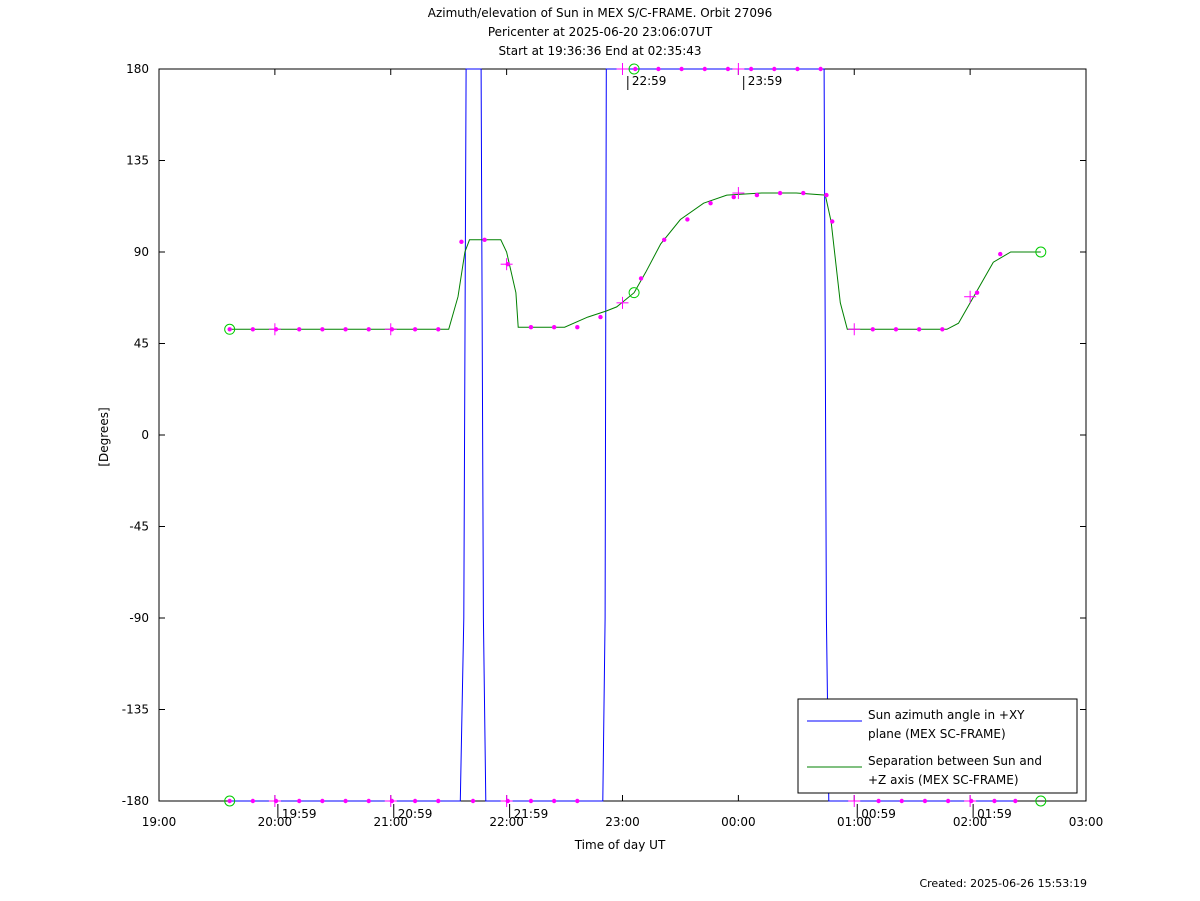  What do you see at coordinates (135, 801) in the screenshot?
I see `y-tick-label: -180` at bounding box center [135, 801].